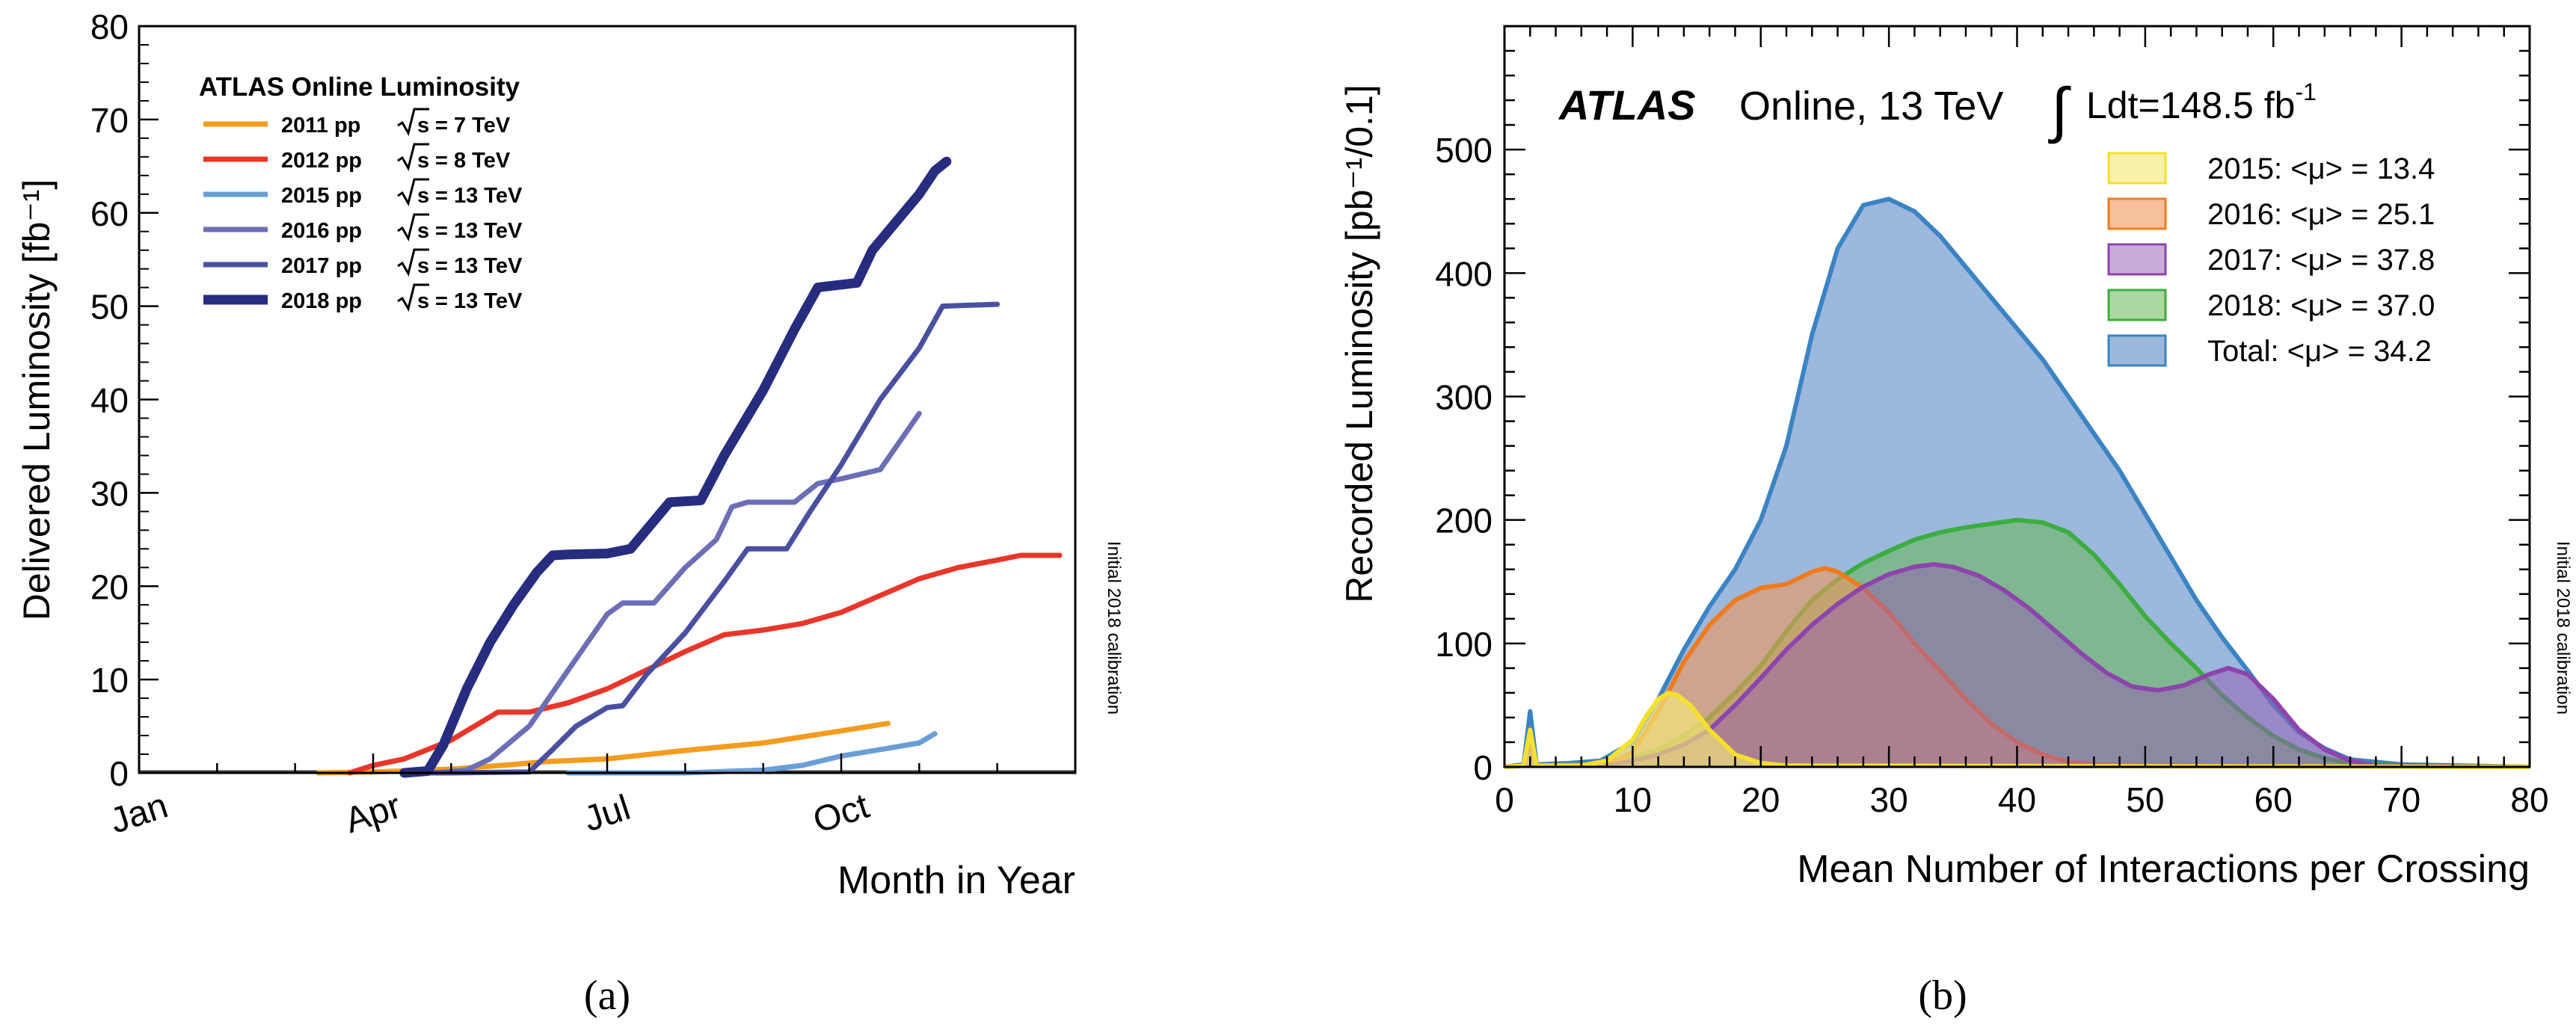  Describe the element at coordinates (109, 307) in the screenshot. I see `chart-a-ytick-label: 50` at that location.